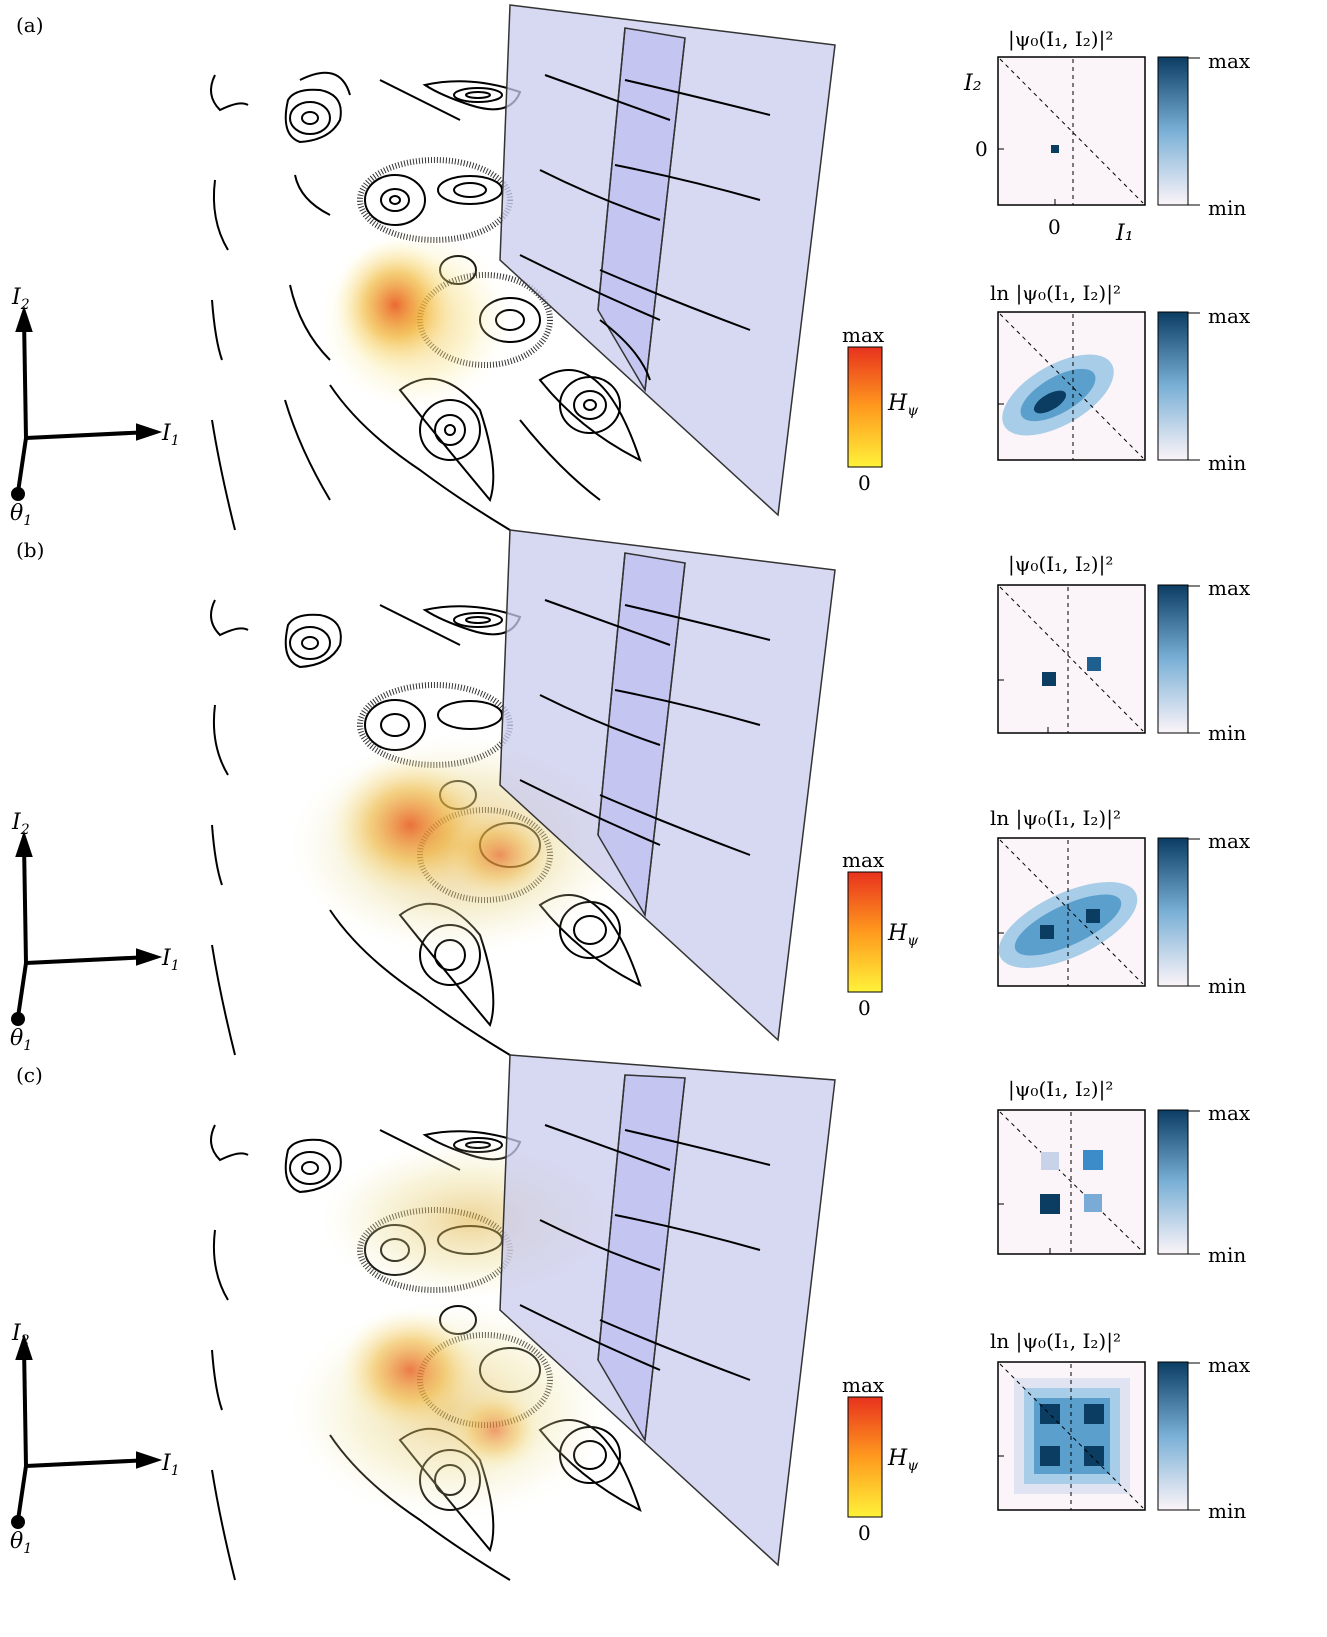 This screenshot has height=1637, width=1327. Describe the element at coordinates (30, 25) in the screenshot. I see `panel-label: (a)` at that location.